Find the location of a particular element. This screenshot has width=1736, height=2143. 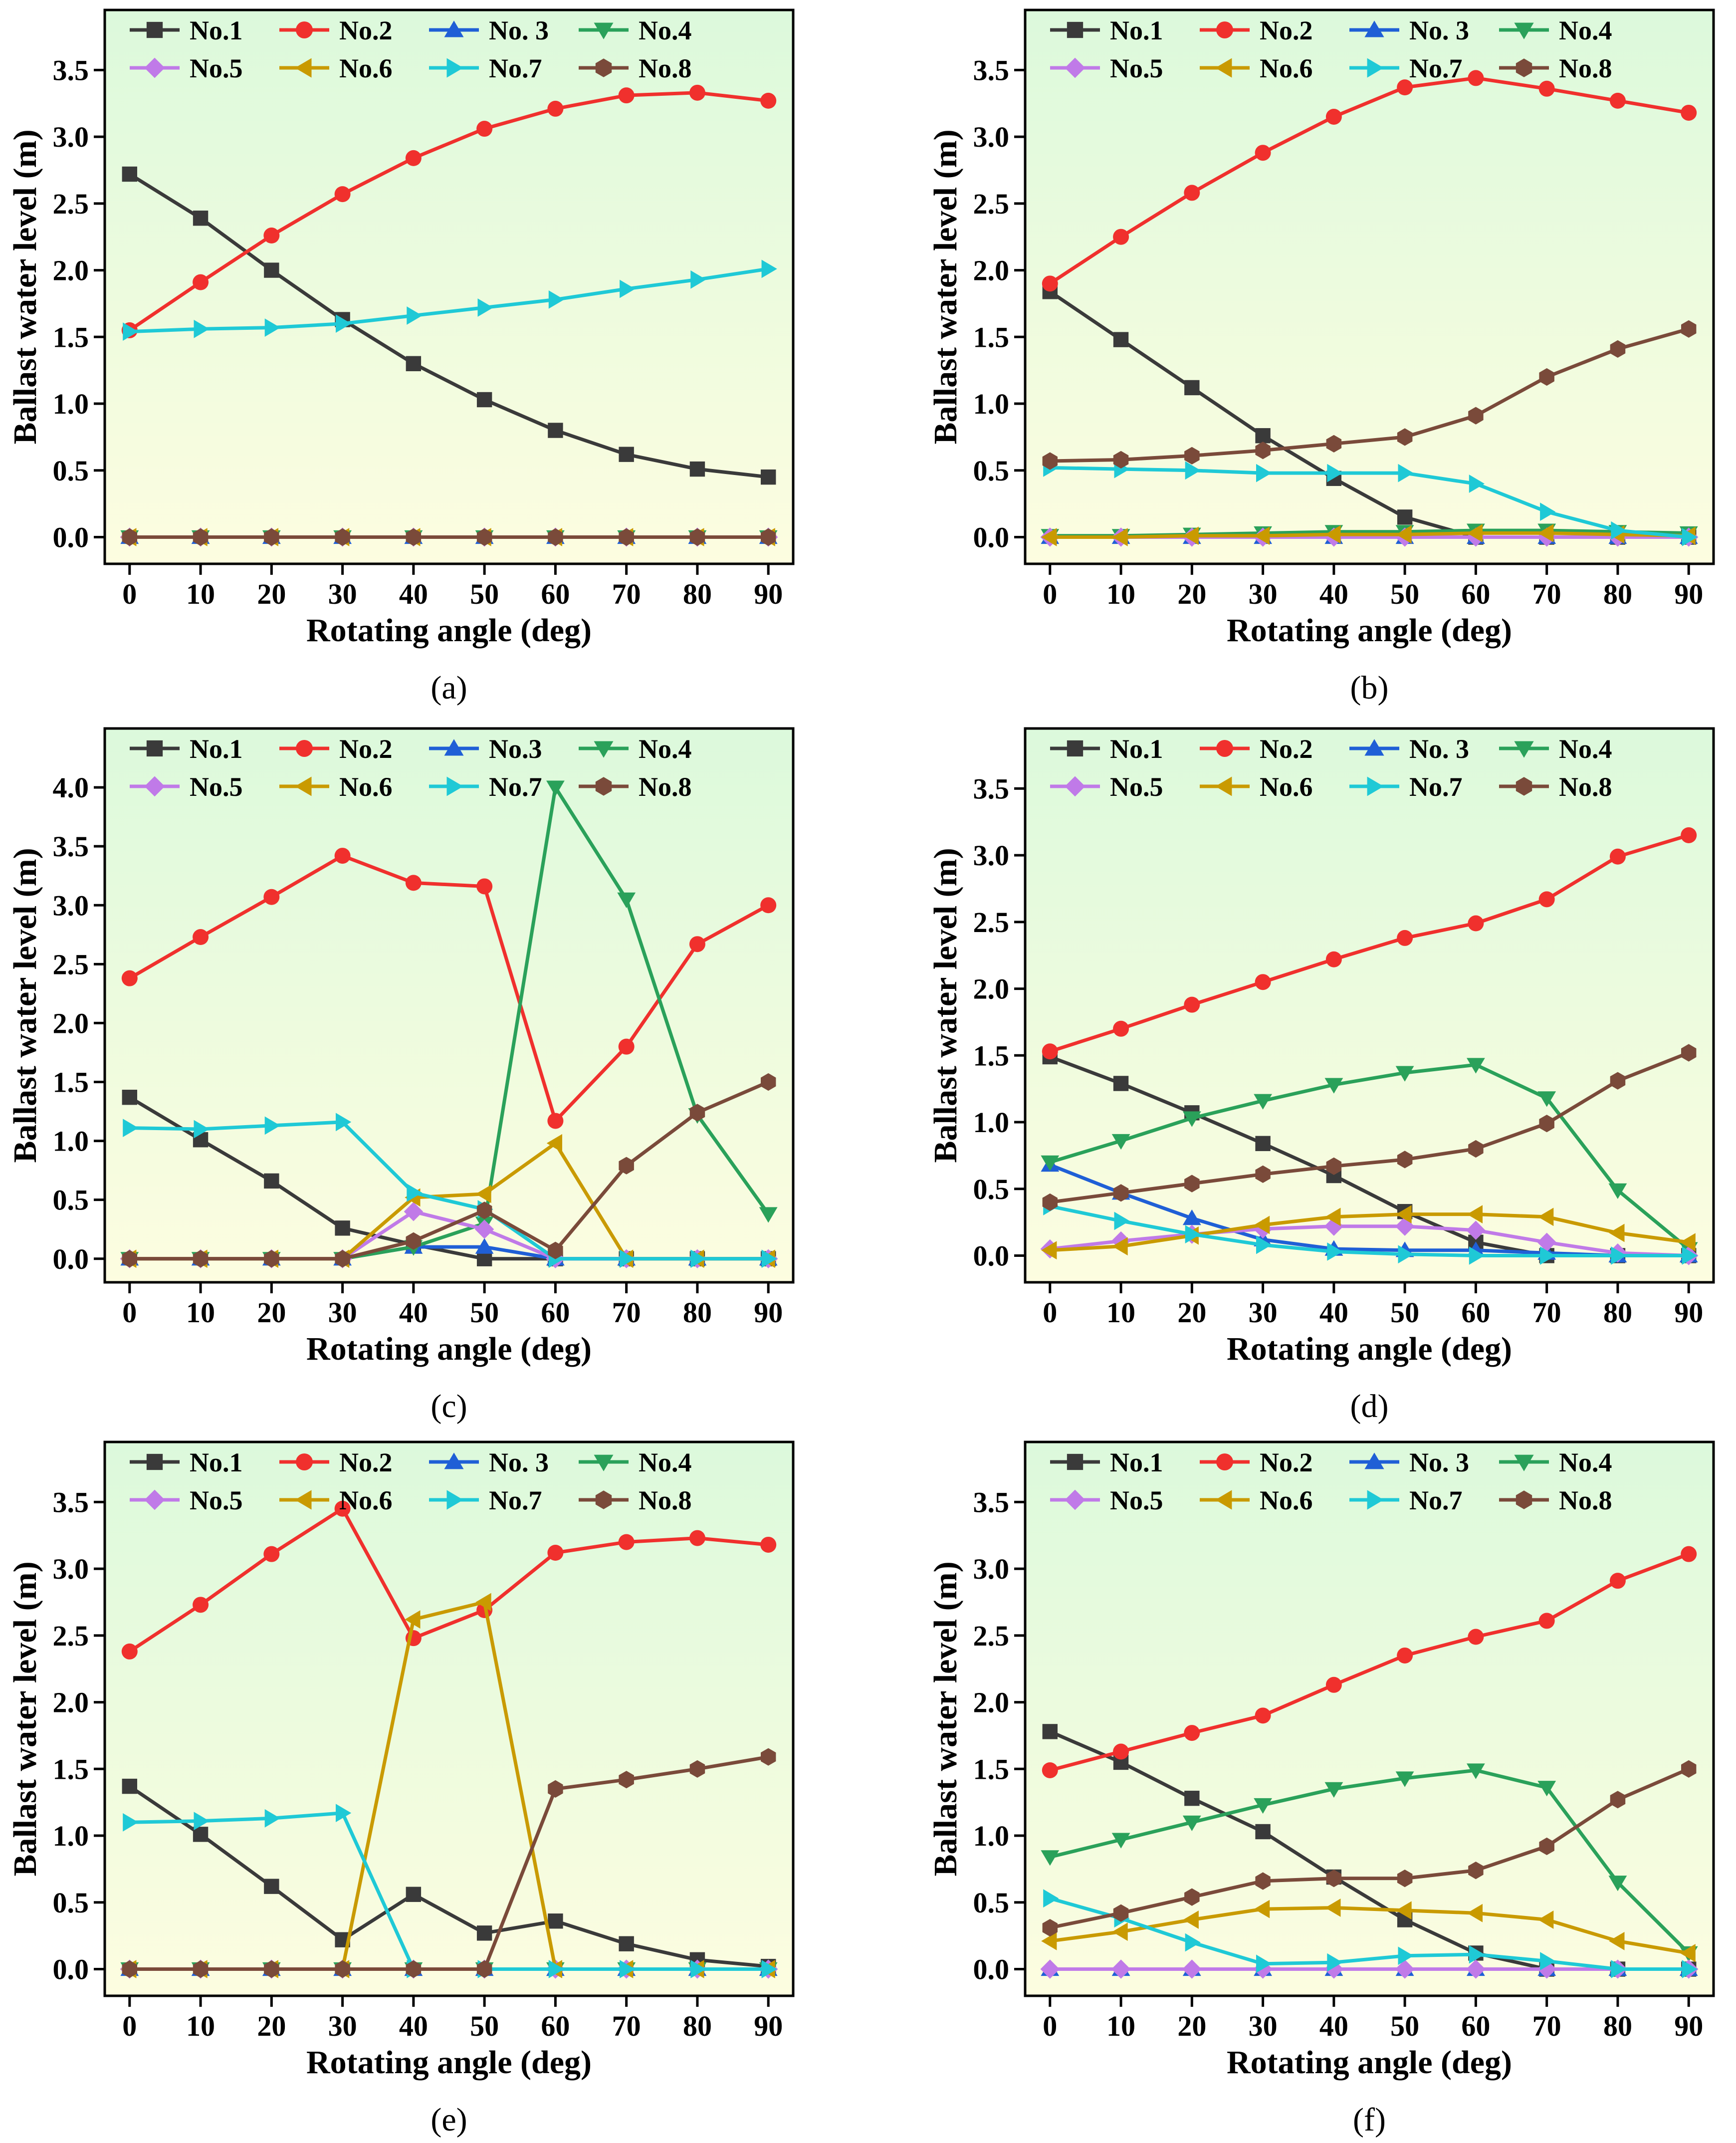

x-tick-label: 10 is located at coordinates (1120, 1312).